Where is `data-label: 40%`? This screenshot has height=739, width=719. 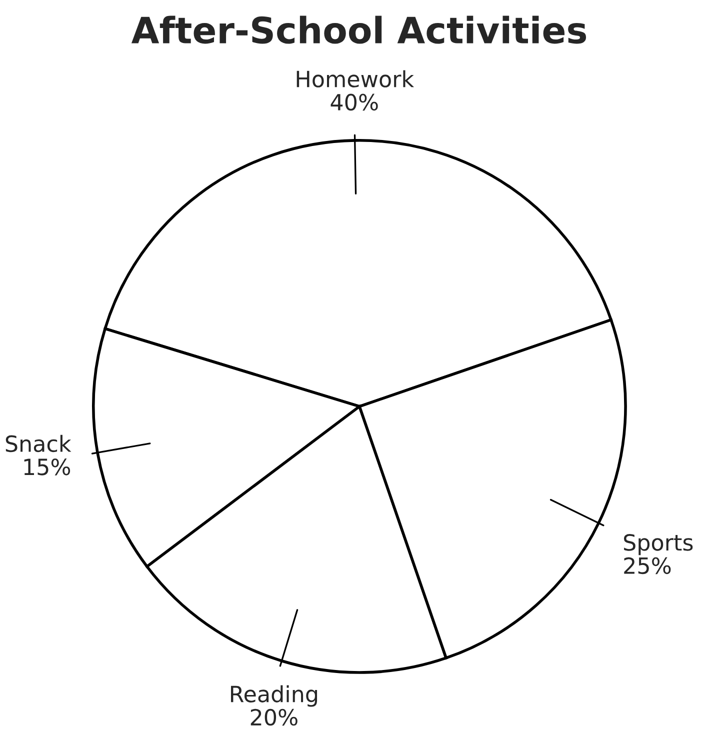
data-label: 40% is located at coordinates (354, 102).